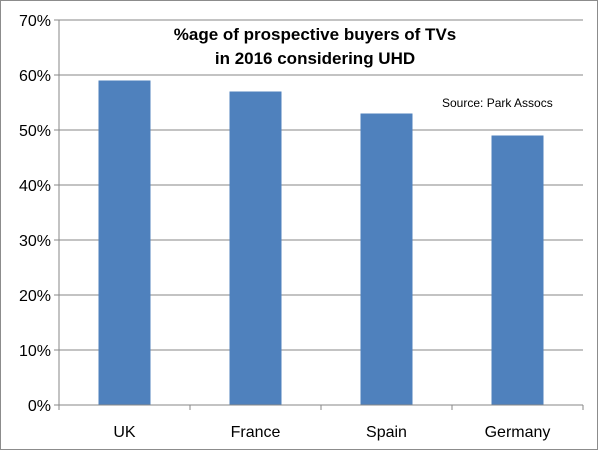 This screenshot has width=598, height=451. I want to click on x-tick-label: UK, so click(124, 432).